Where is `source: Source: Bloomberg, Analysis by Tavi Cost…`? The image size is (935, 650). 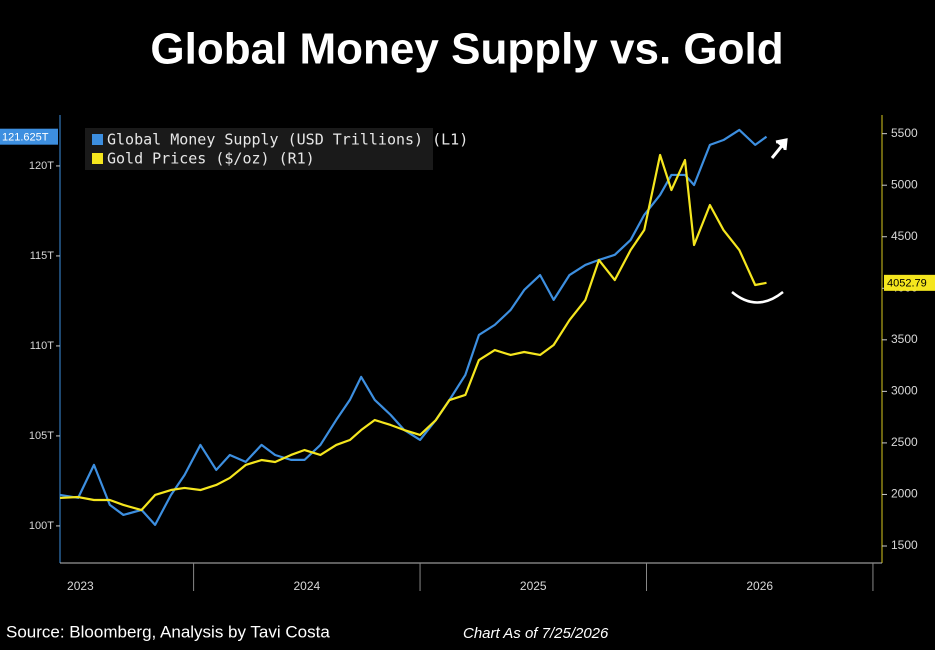 source: Source: Bloomberg, Analysis by Tavi Cost… is located at coordinates (168, 631).